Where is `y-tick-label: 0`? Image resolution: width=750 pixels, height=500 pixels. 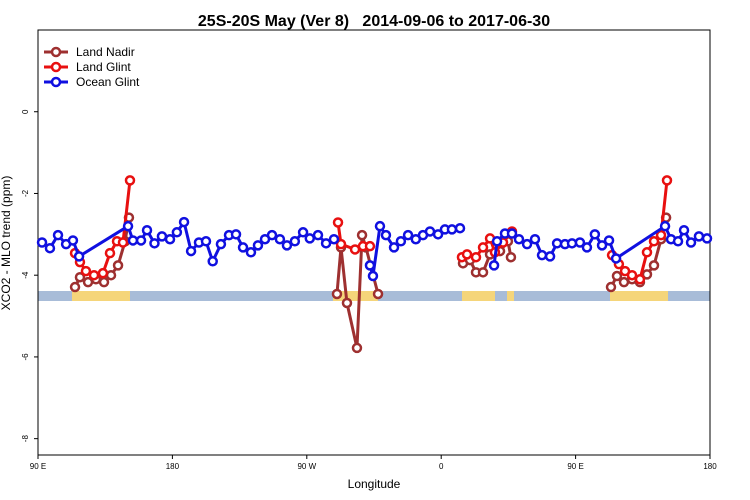 y-tick-label: 0 is located at coordinates (25, 111).